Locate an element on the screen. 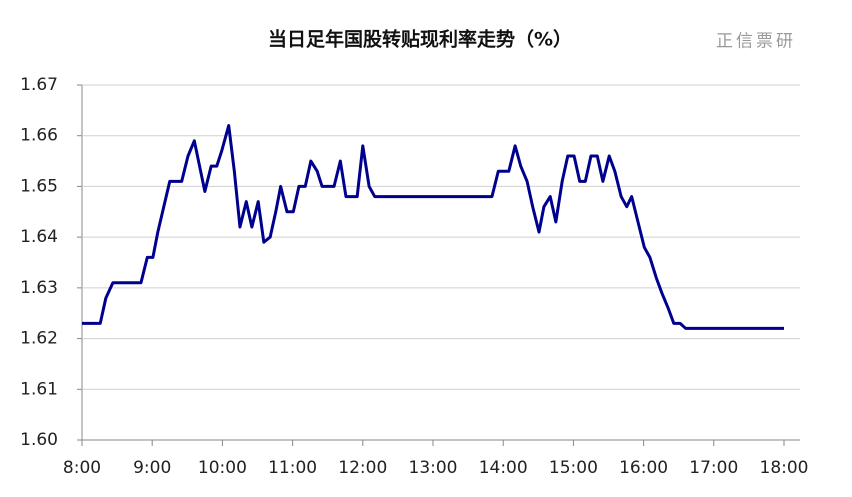 The height and width of the screenshot is (497, 852). x-tick-label: 8:00 is located at coordinates (82, 468).